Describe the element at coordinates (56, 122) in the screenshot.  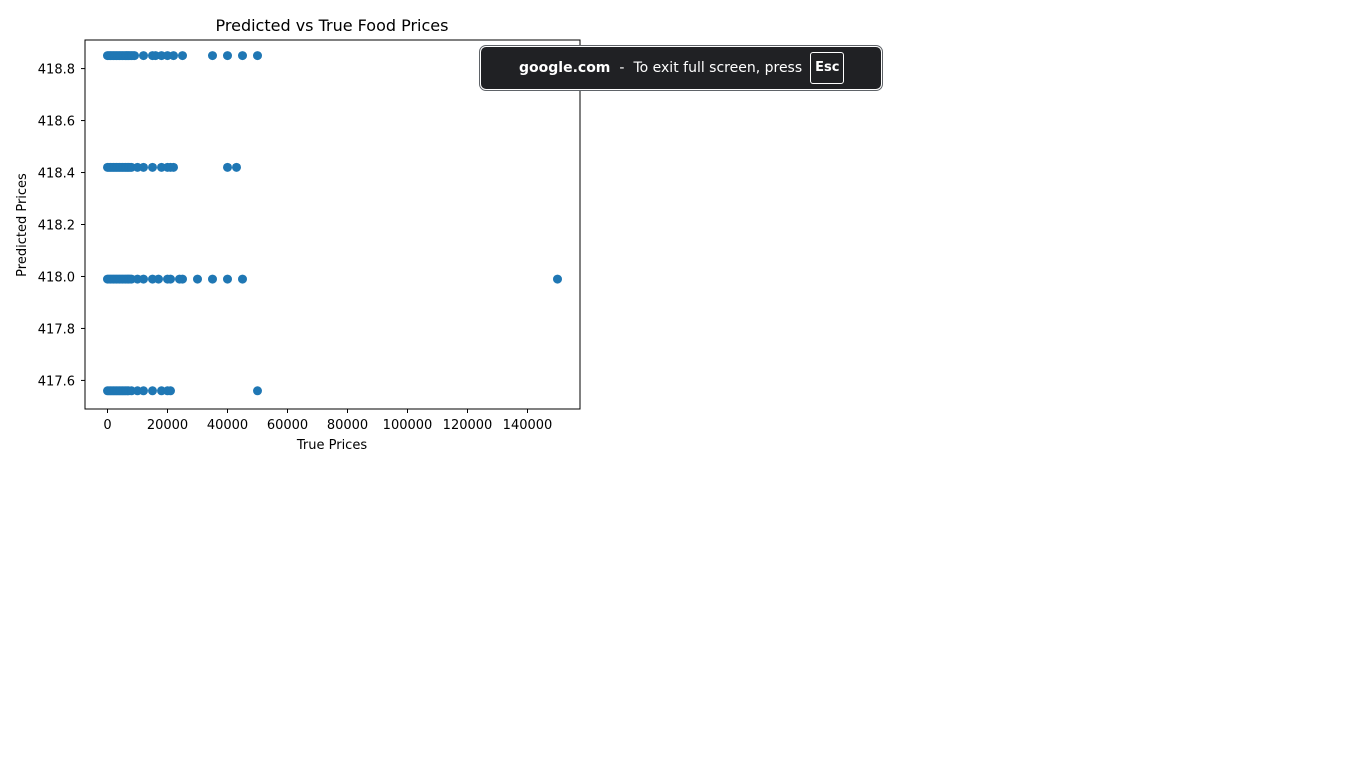
I see `y-tick-label: 418.6` at that location.